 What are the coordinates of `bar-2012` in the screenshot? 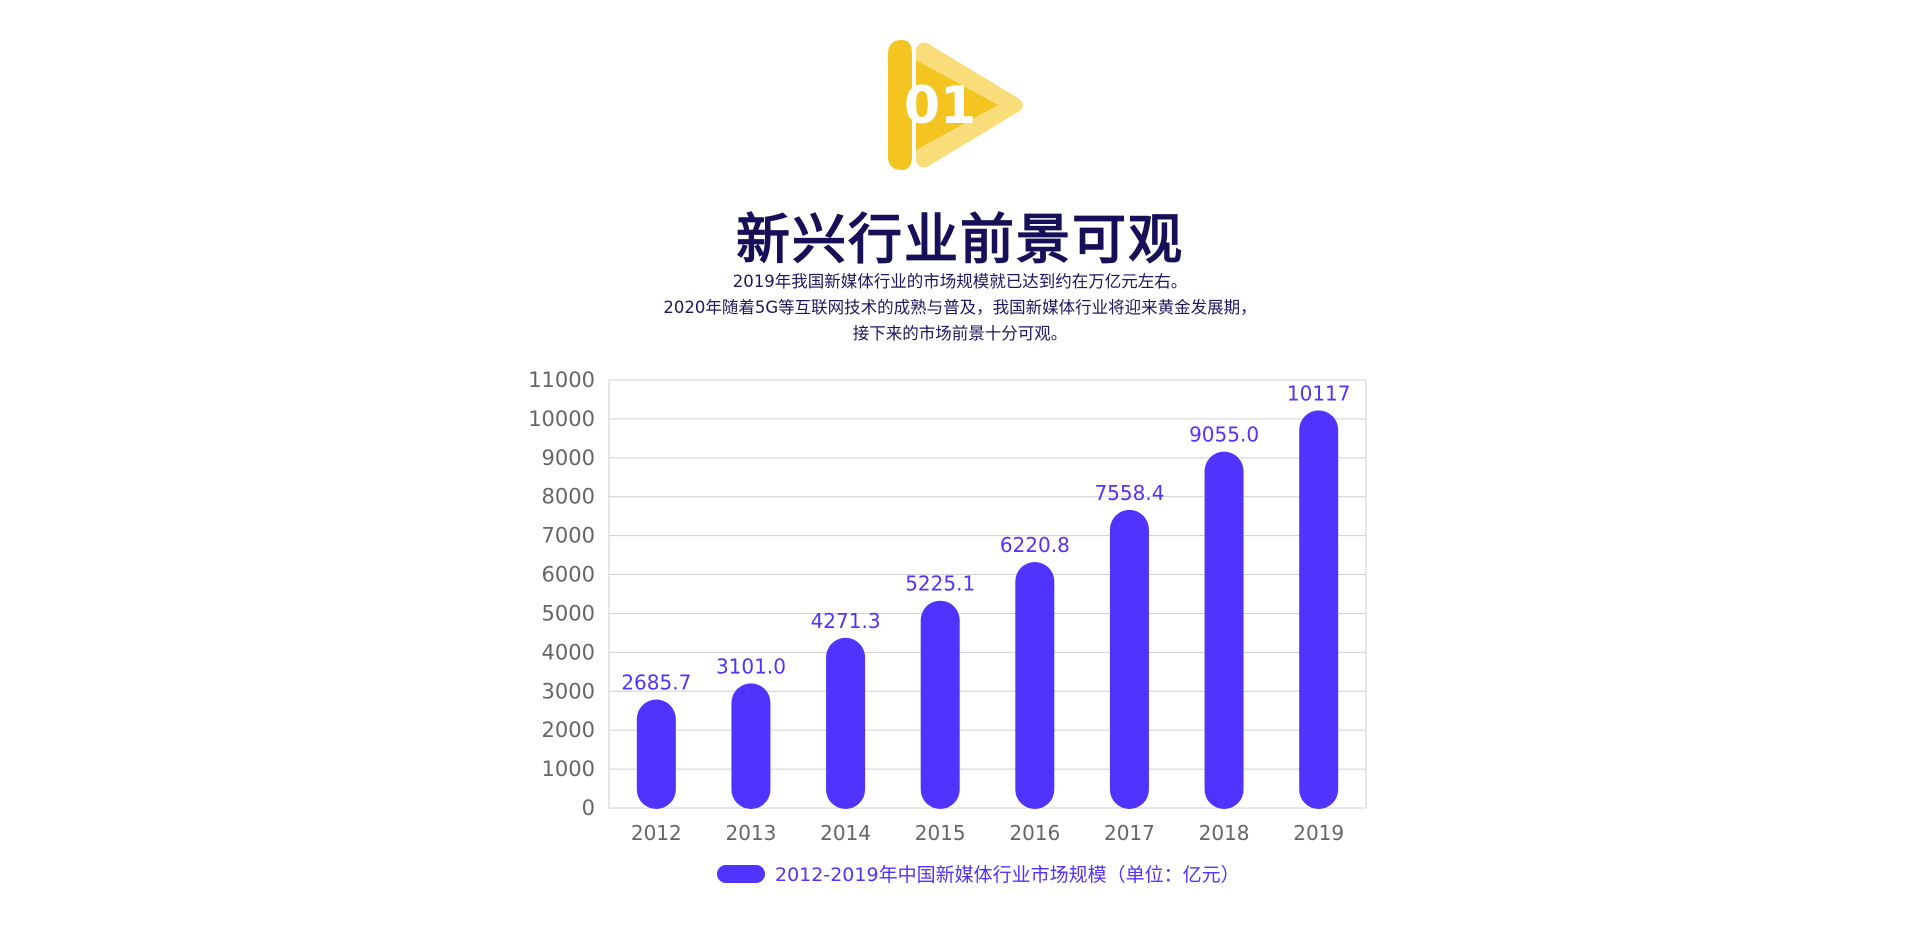 It's located at (656, 754).